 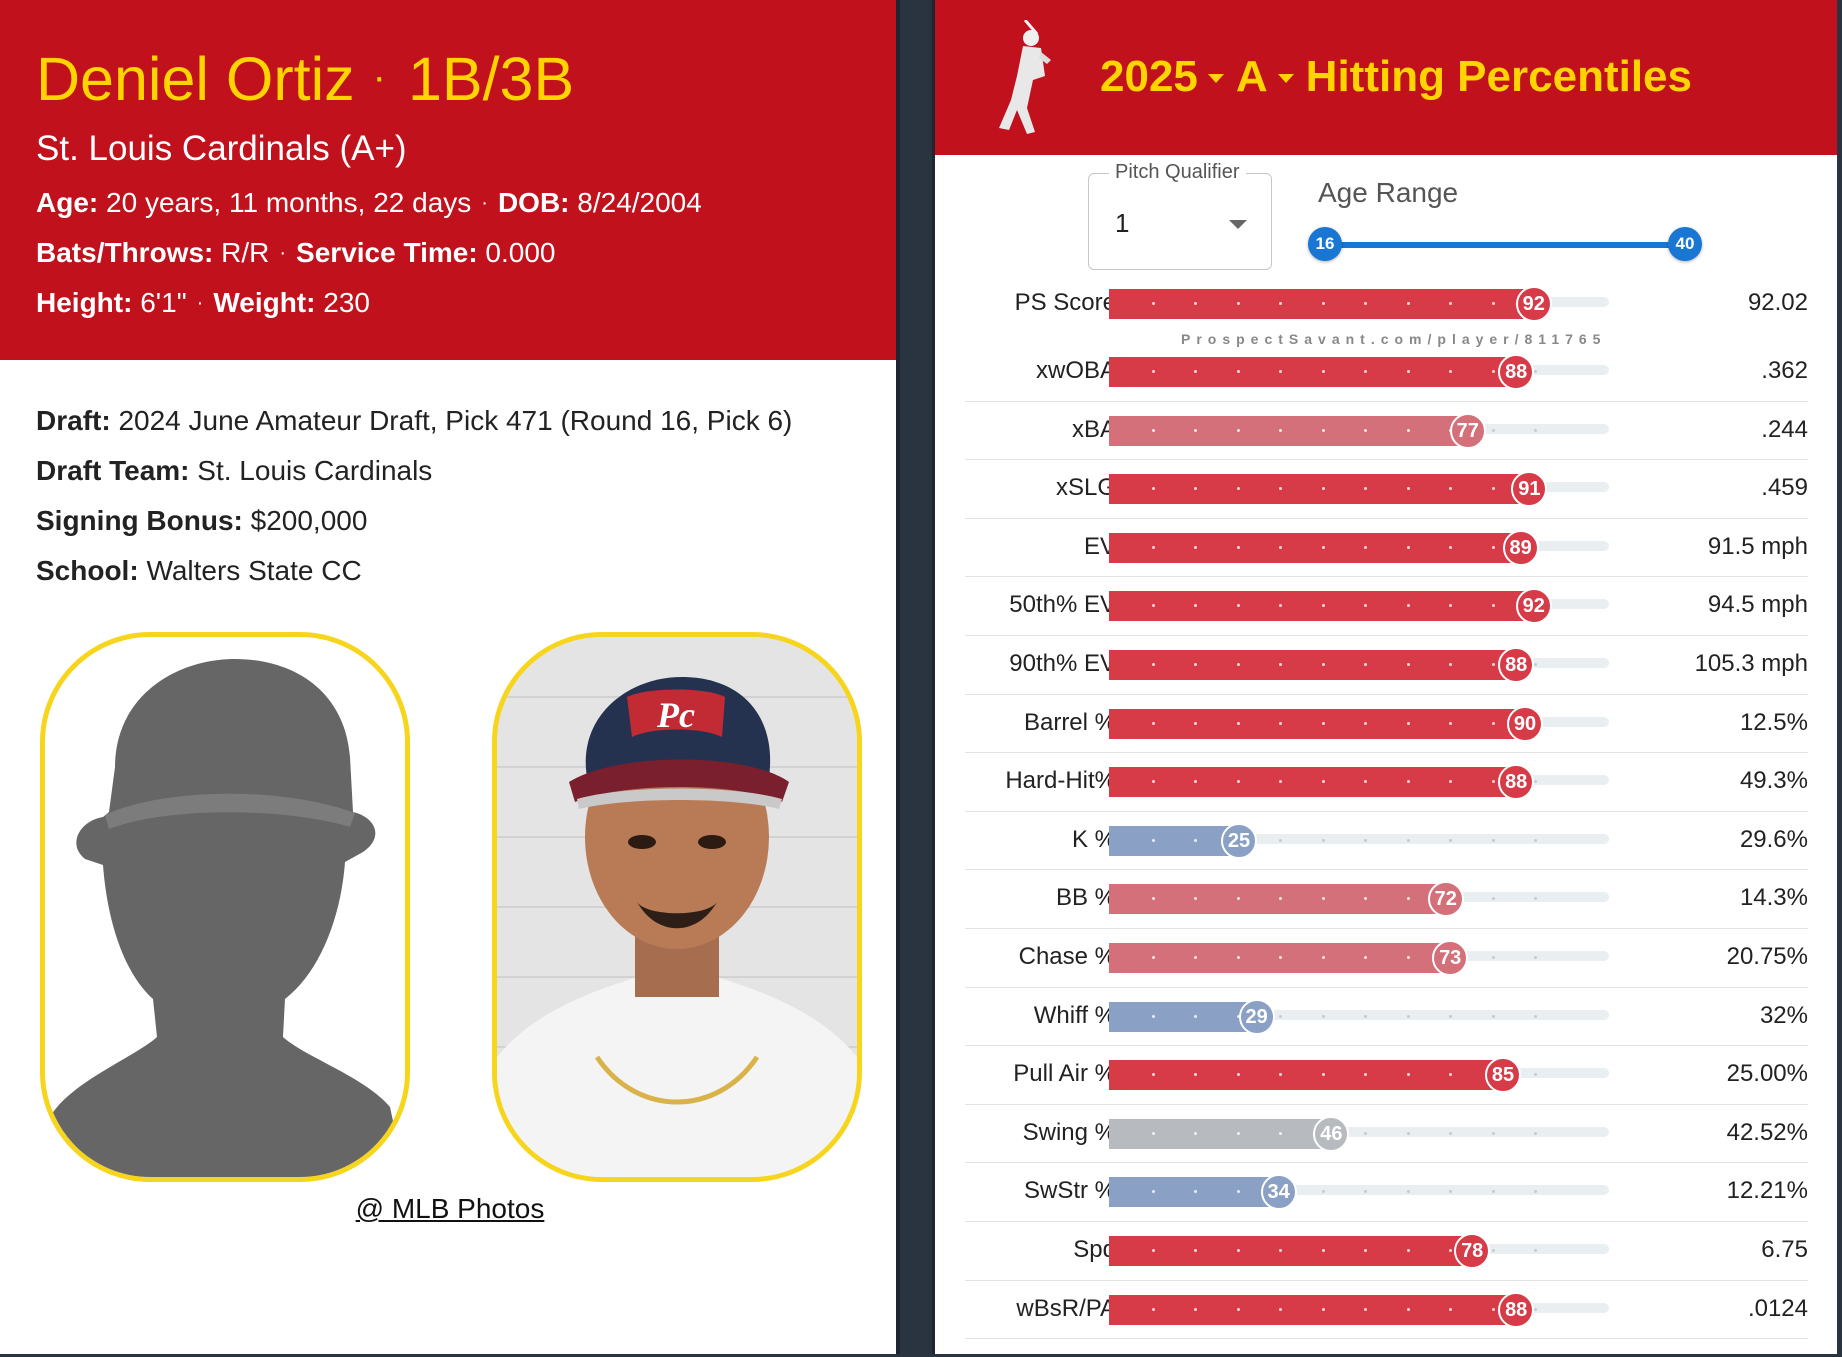 I want to click on metric-row: EV 89 91.5 mph, so click(x=1386, y=548).